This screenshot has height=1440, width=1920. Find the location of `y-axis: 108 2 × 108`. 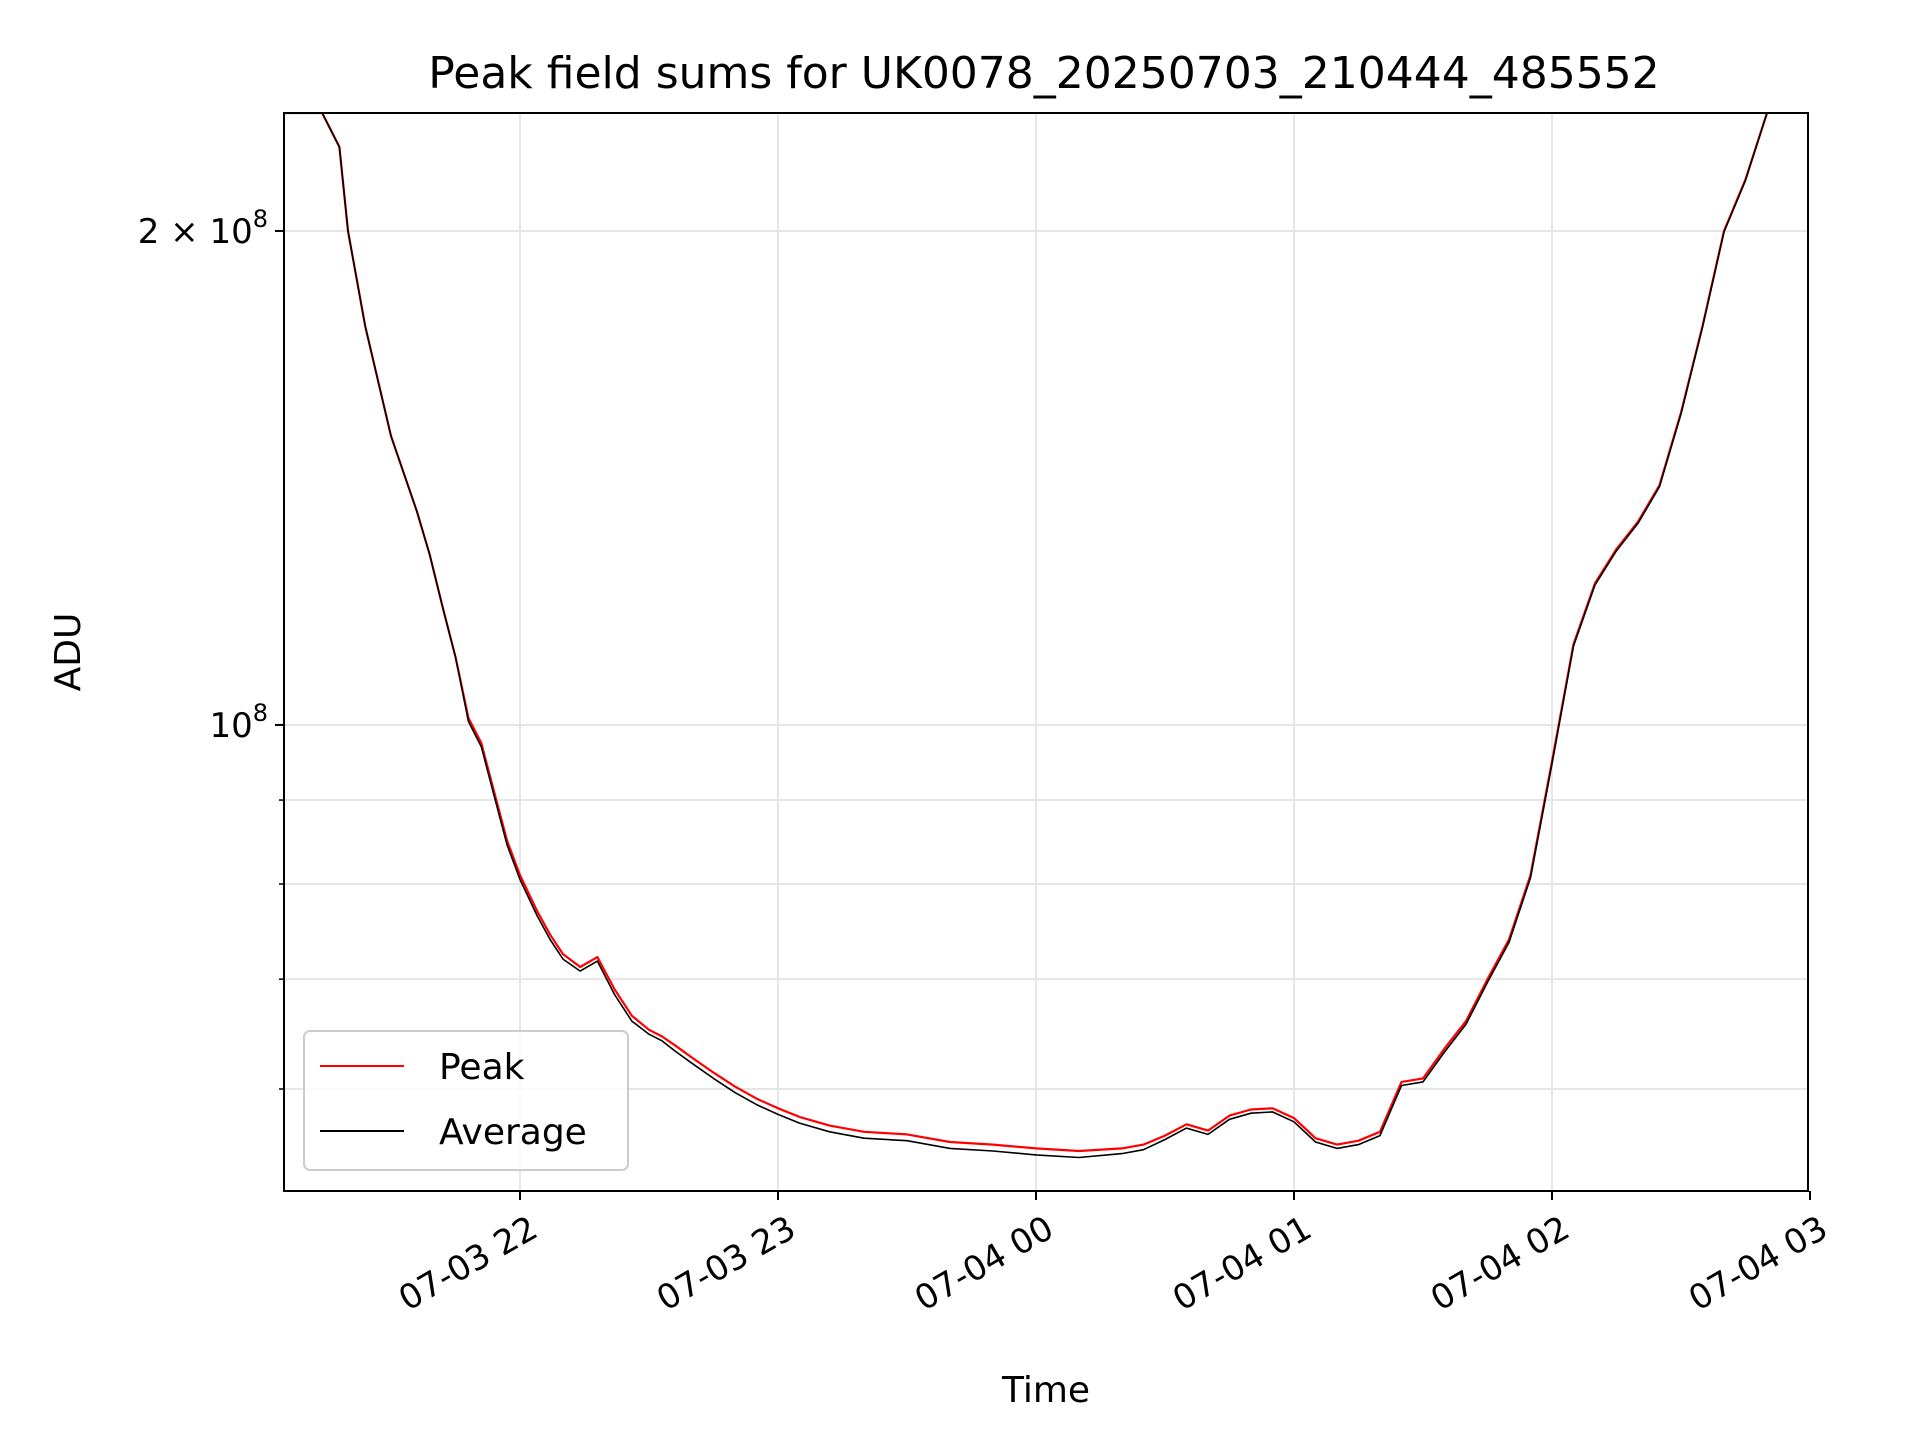

y-axis: 108 2 × 108 is located at coordinates (211, 647).